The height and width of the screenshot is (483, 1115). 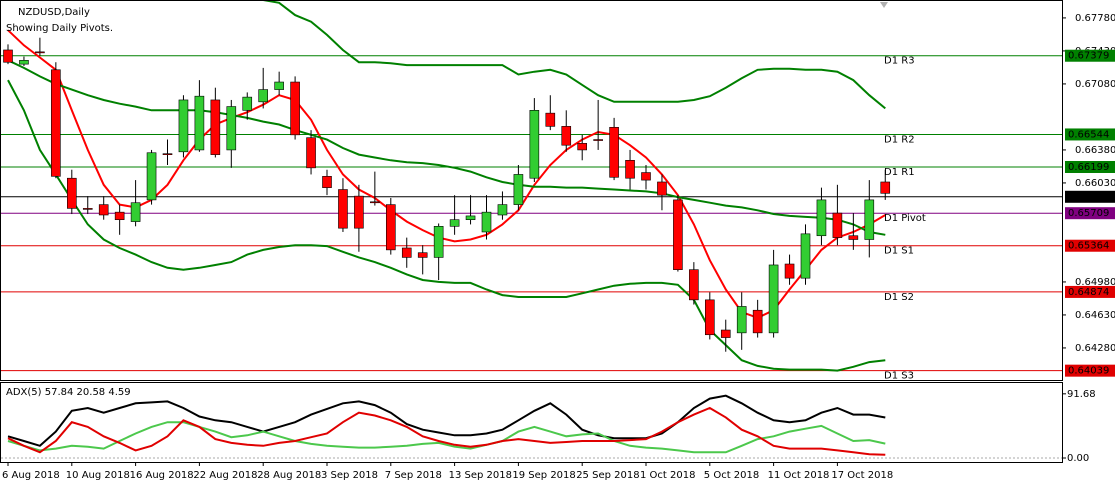 What do you see at coordinates (1095, 348) in the screenshot?
I see `y-tick-label: 0.64280` at bounding box center [1095, 348].